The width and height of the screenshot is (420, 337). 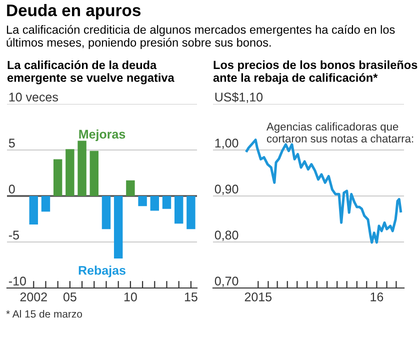 I want to click on annotation: Agencias calificadoras que cortaron sus notas a chatarra:, so click(x=340, y=132).